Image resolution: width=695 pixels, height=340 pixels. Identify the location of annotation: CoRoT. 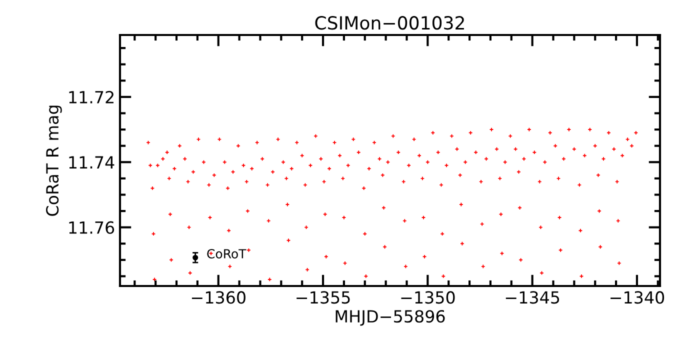
(226, 253).